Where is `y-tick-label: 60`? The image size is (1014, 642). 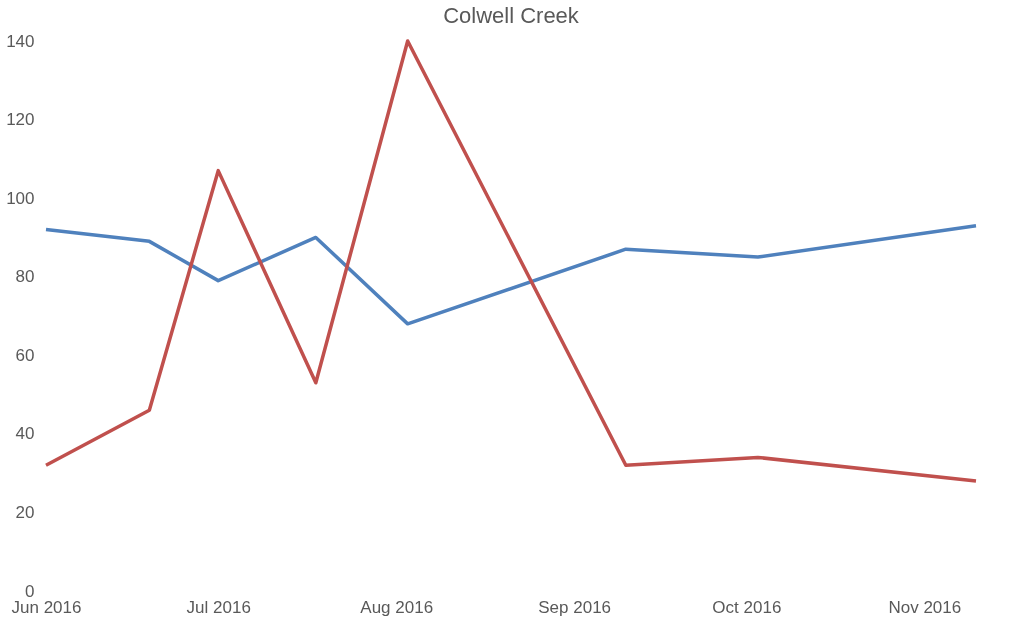
y-tick-label: 60 is located at coordinates (25, 355).